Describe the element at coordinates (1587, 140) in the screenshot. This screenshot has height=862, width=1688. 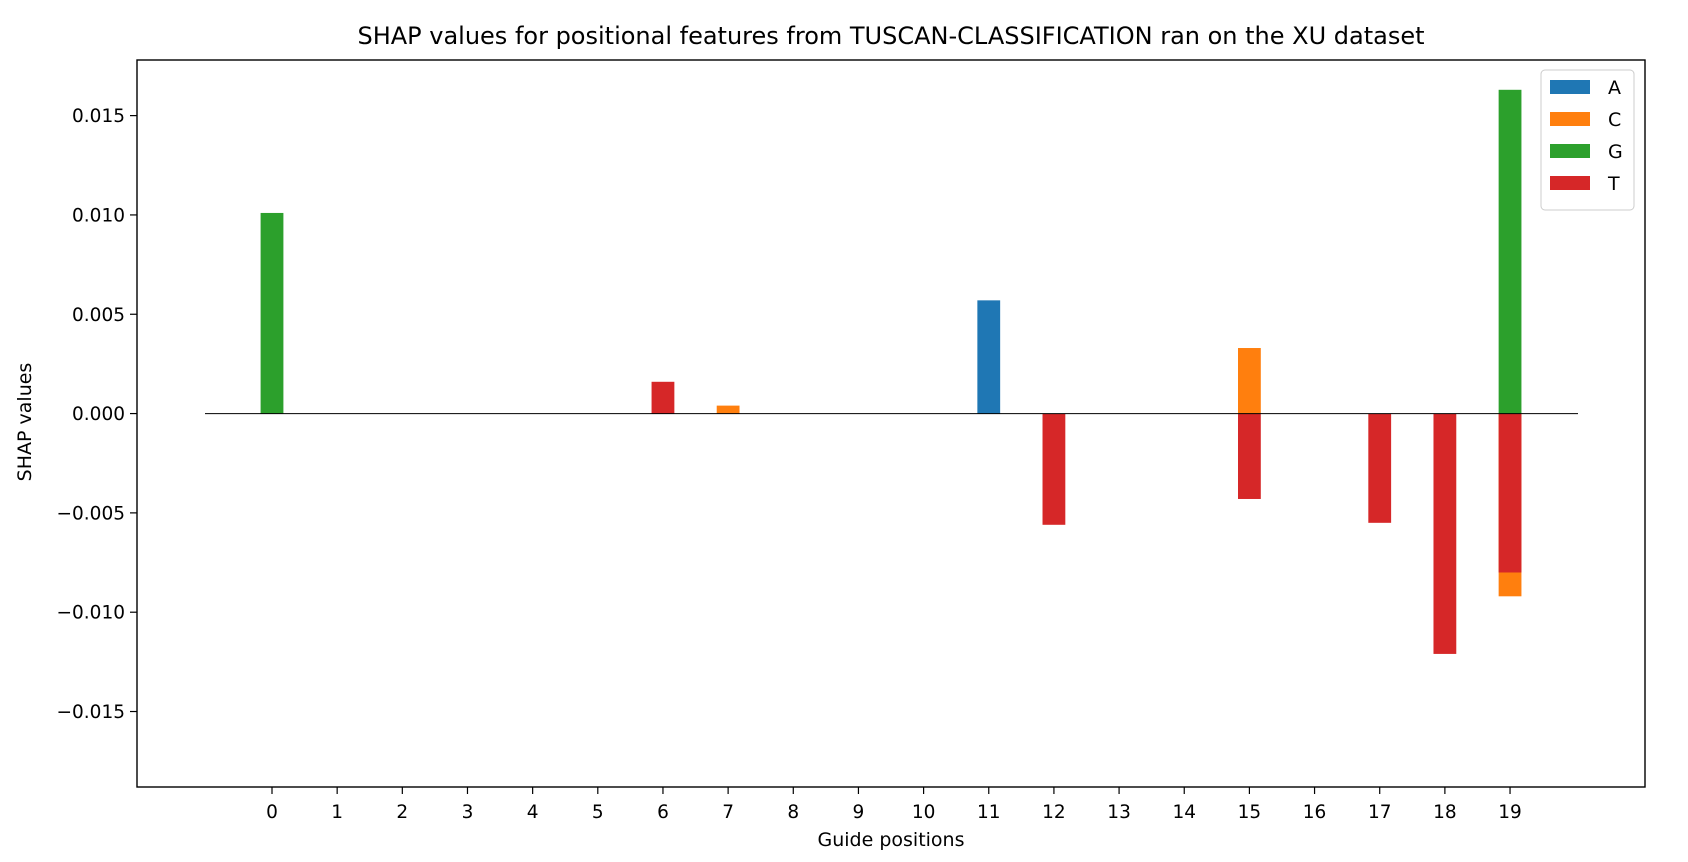
I see `legend-box` at that location.